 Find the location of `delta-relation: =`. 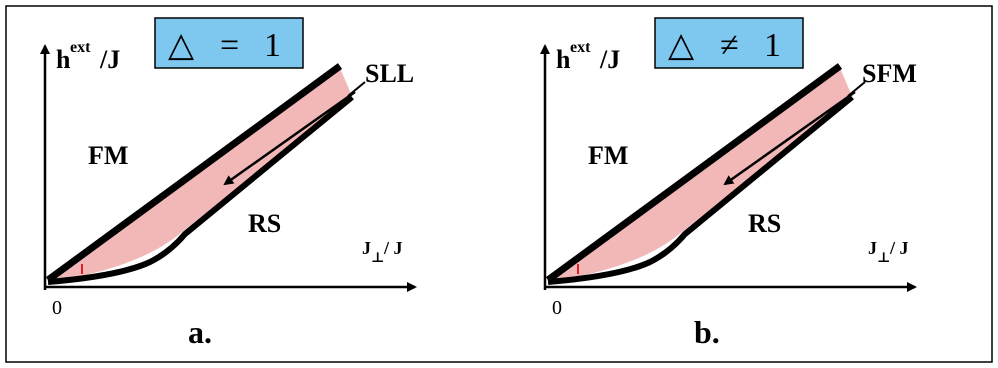

delta-relation: = is located at coordinates (229, 45).